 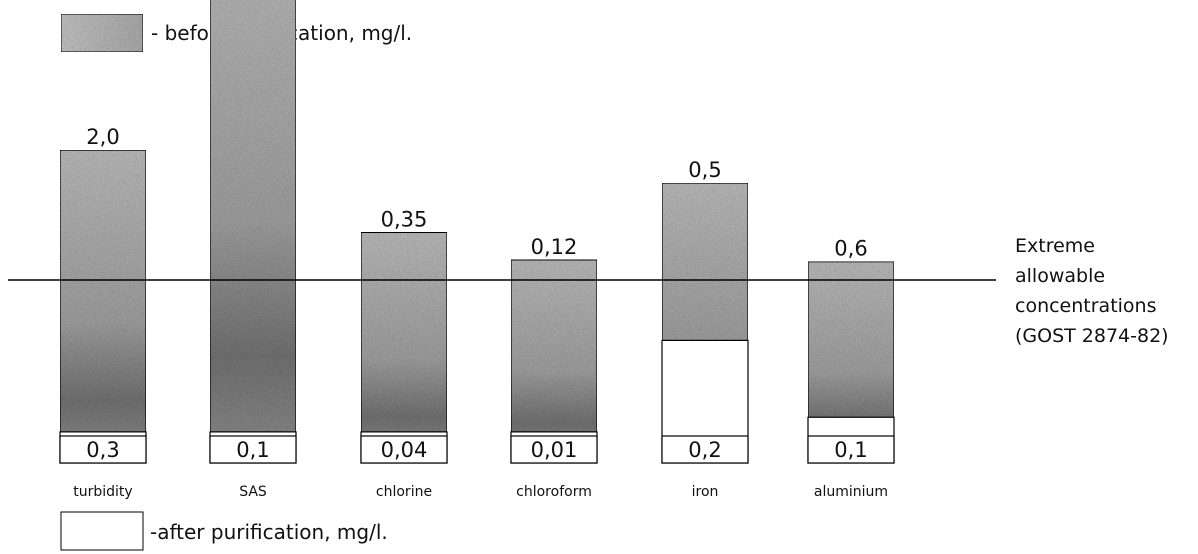 What do you see at coordinates (103, 306) in the screenshot?
I see `bar-before-turbidity` at bounding box center [103, 306].